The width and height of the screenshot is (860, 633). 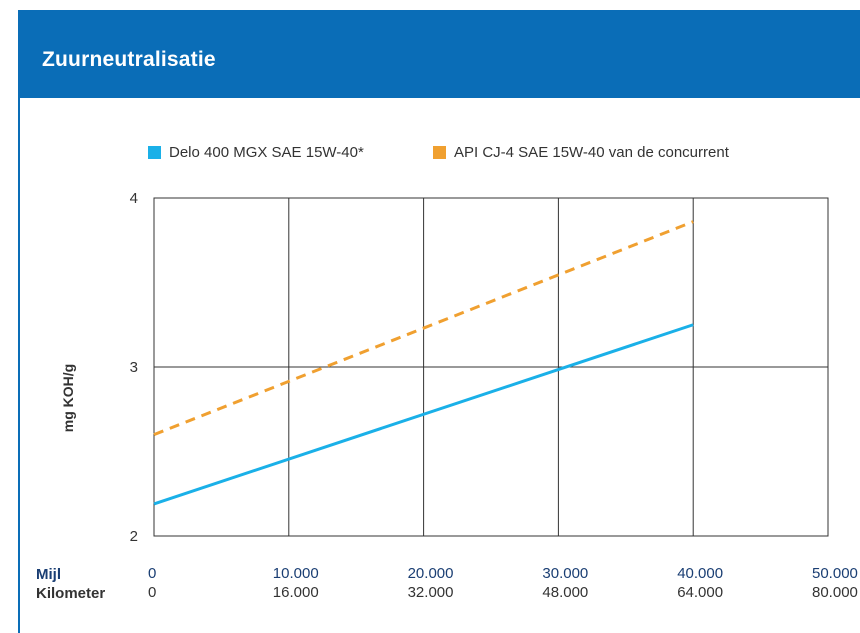 What do you see at coordinates (835, 592) in the screenshot?
I see `x-tick-label-km: 80.000` at bounding box center [835, 592].